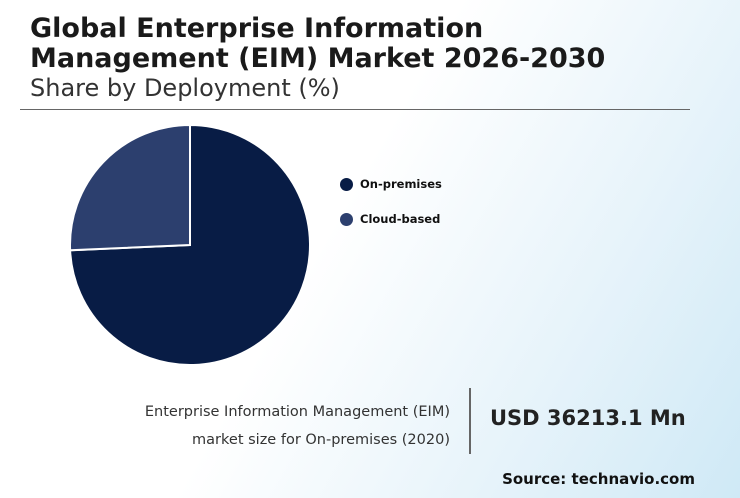  Describe the element at coordinates (130, 187) in the screenshot. I see `pie-slice-cloud-based` at that location.